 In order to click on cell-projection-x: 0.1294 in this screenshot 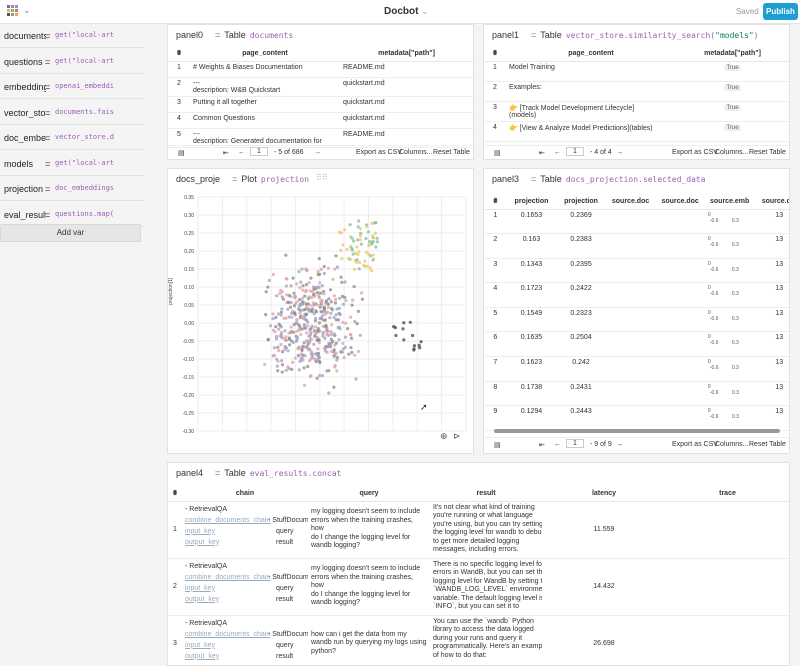, I will do `click(531, 418)`.